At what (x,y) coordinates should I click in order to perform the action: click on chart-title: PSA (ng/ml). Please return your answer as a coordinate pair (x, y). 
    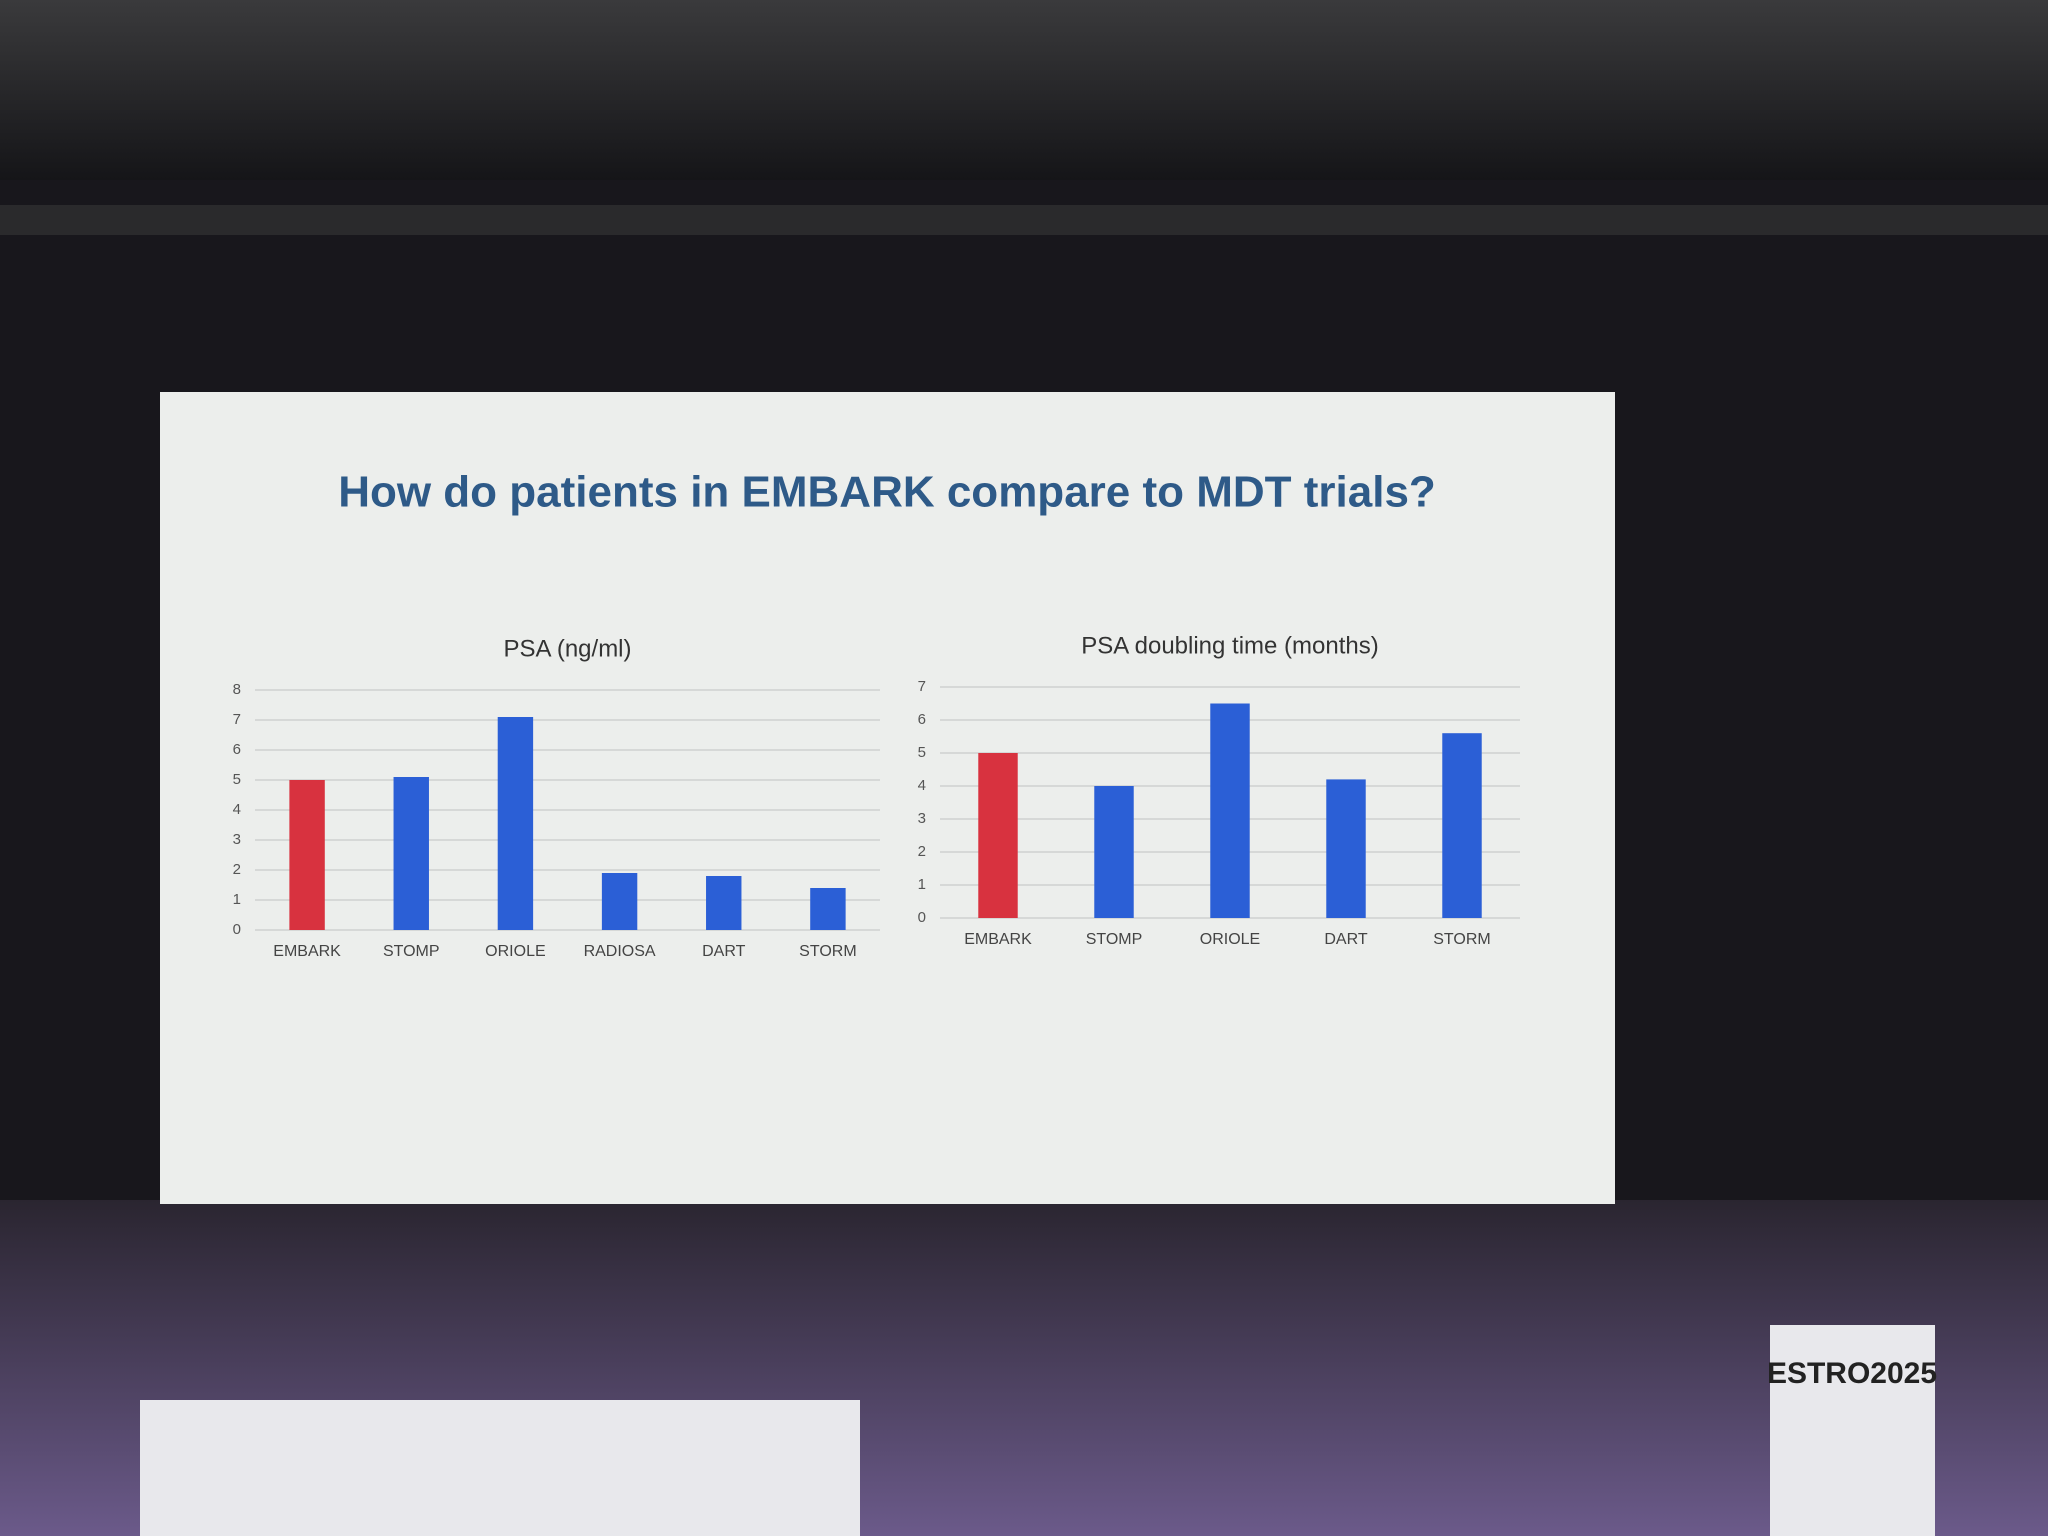
    Looking at the image, I should click on (567, 648).